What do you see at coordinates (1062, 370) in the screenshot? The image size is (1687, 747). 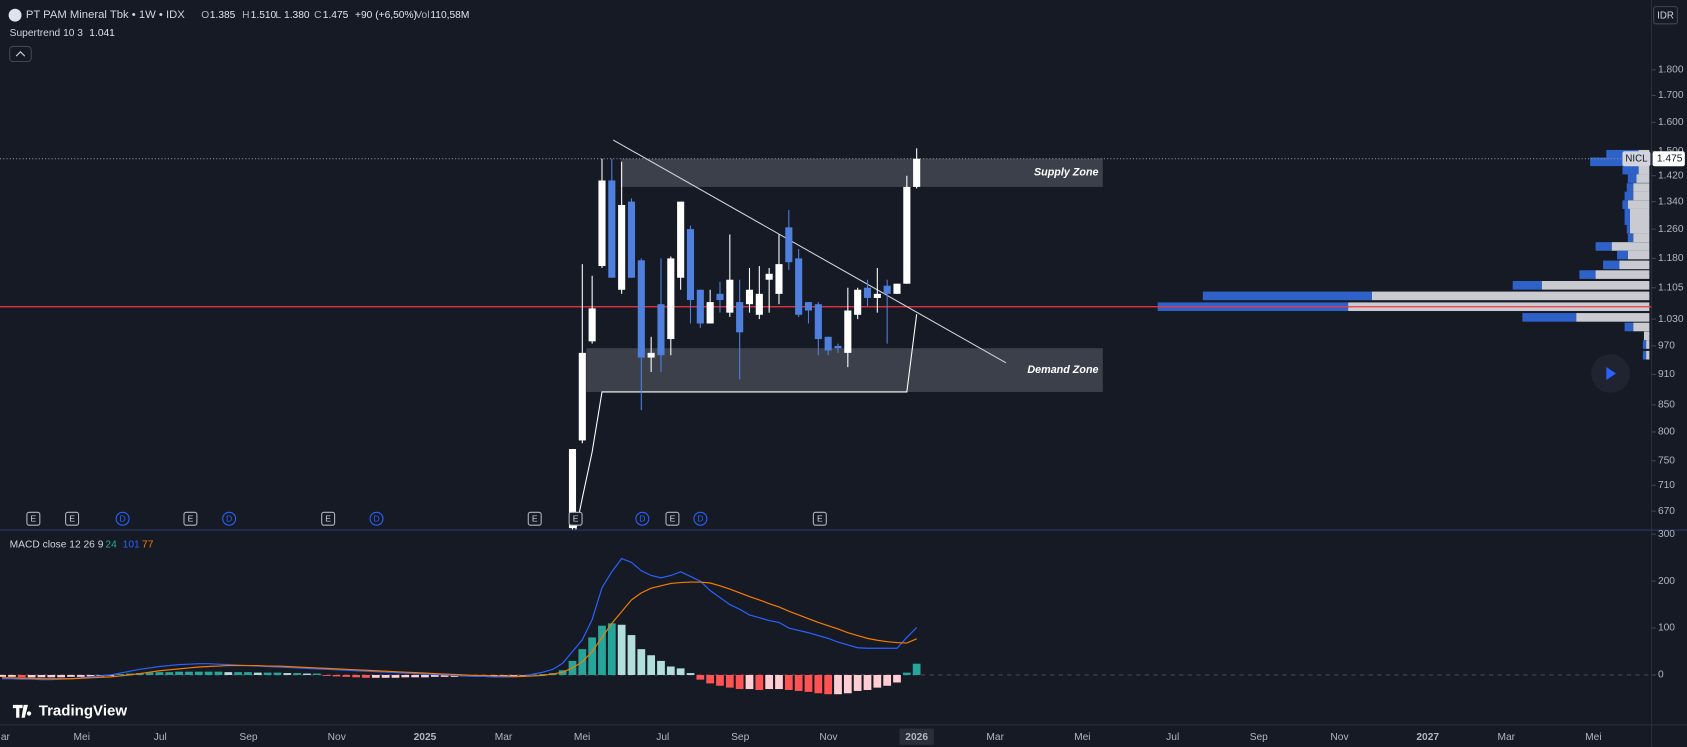 I see `zone-label: Demand Zone` at bounding box center [1062, 370].